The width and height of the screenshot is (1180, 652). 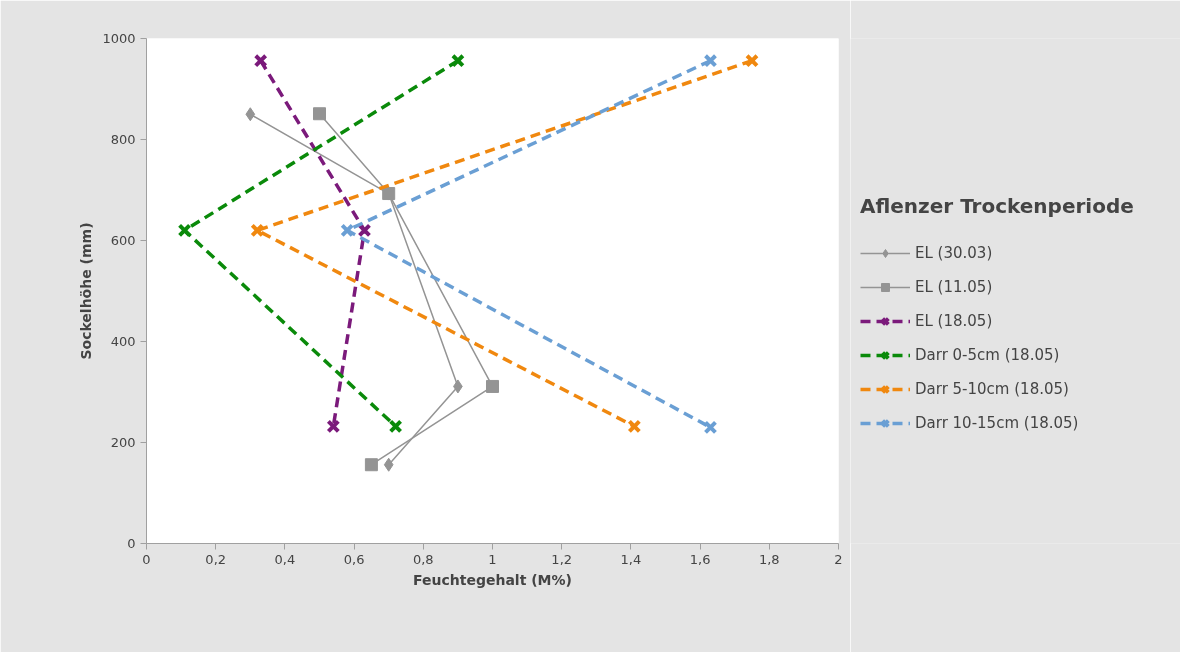 I want to click on x-axis-title: Feuchtegehalt (M%), so click(x=492, y=579).